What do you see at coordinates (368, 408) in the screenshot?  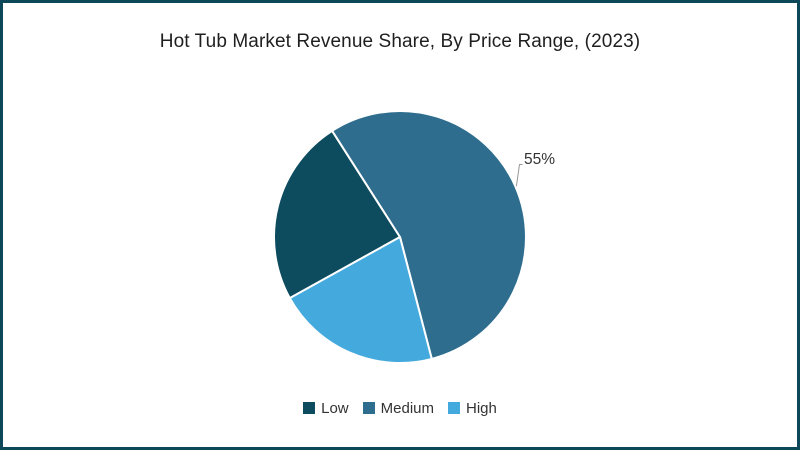 I see `legend-swatch-medium` at bounding box center [368, 408].